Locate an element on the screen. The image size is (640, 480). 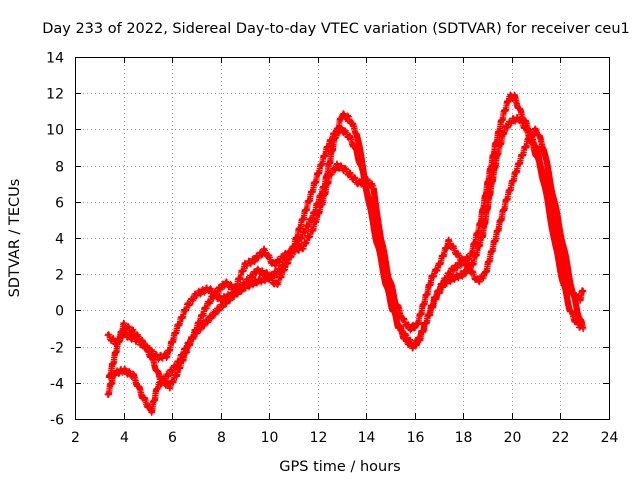
x-tick-label: 20 is located at coordinates (513, 438).